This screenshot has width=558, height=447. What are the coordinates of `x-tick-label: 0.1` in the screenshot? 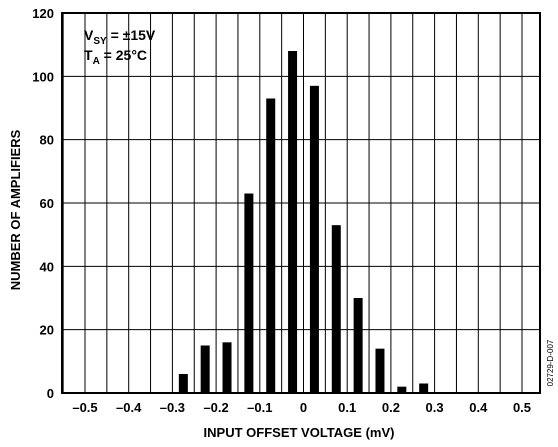 It's located at (347, 407).